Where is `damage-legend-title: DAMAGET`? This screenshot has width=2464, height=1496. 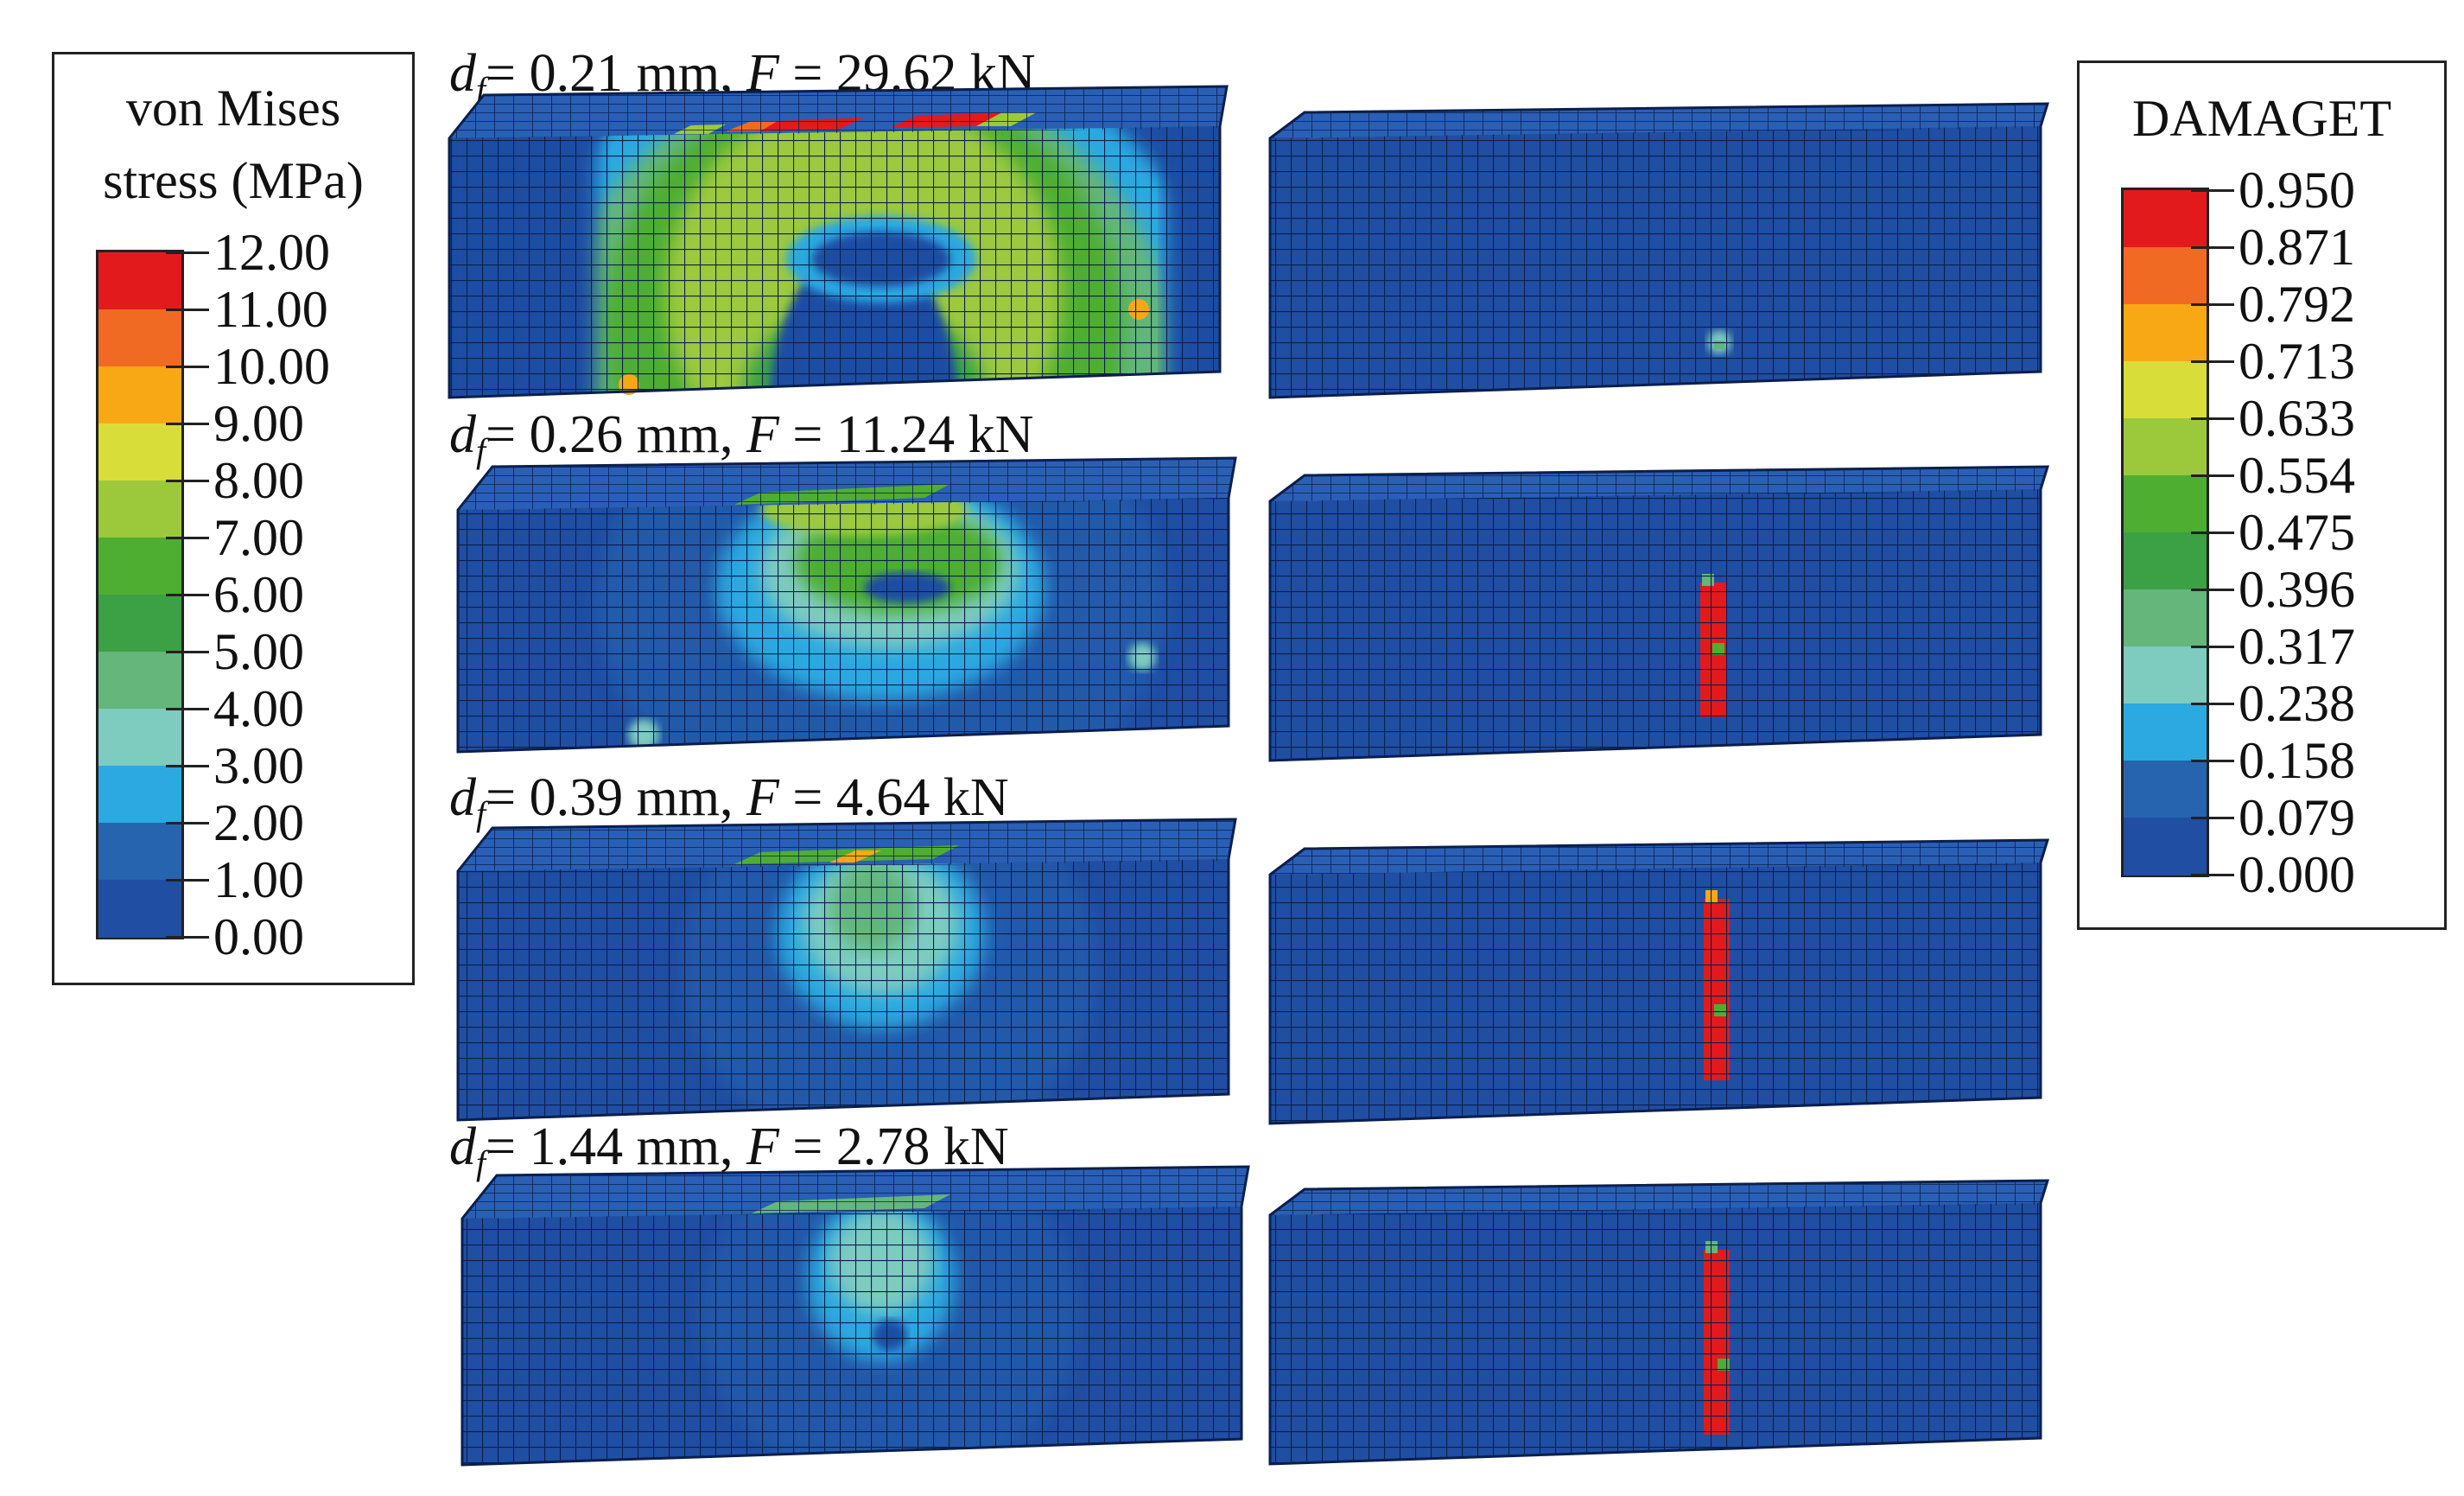 damage-legend-title: DAMAGET is located at coordinates (2261, 118).